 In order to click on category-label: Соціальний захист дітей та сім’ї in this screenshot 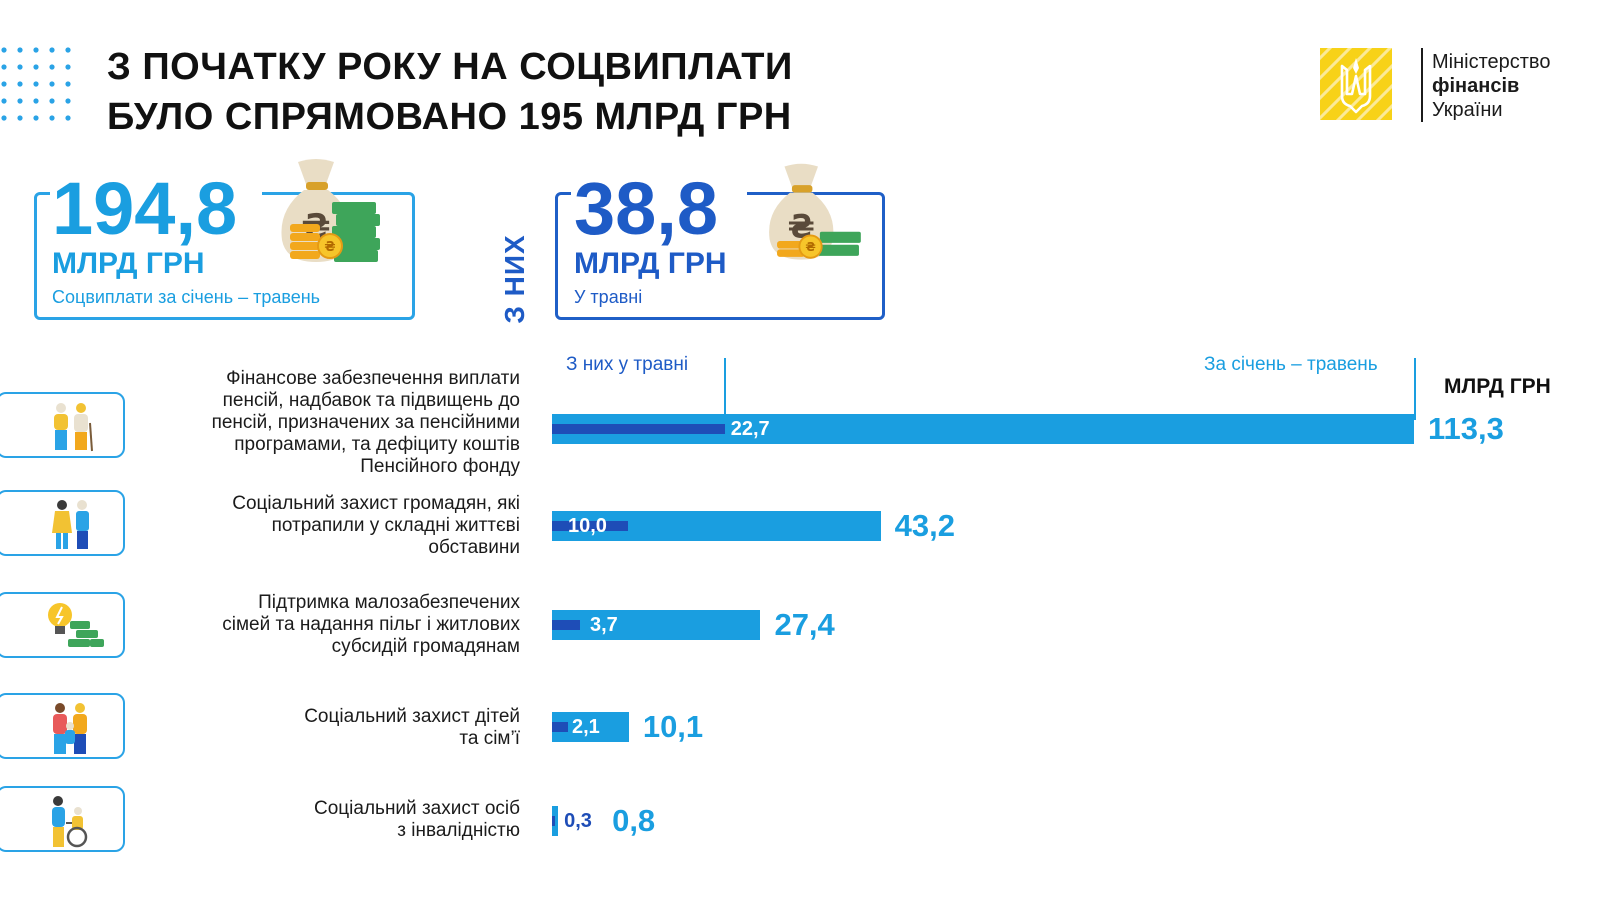, I will do `click(315, 728)`.